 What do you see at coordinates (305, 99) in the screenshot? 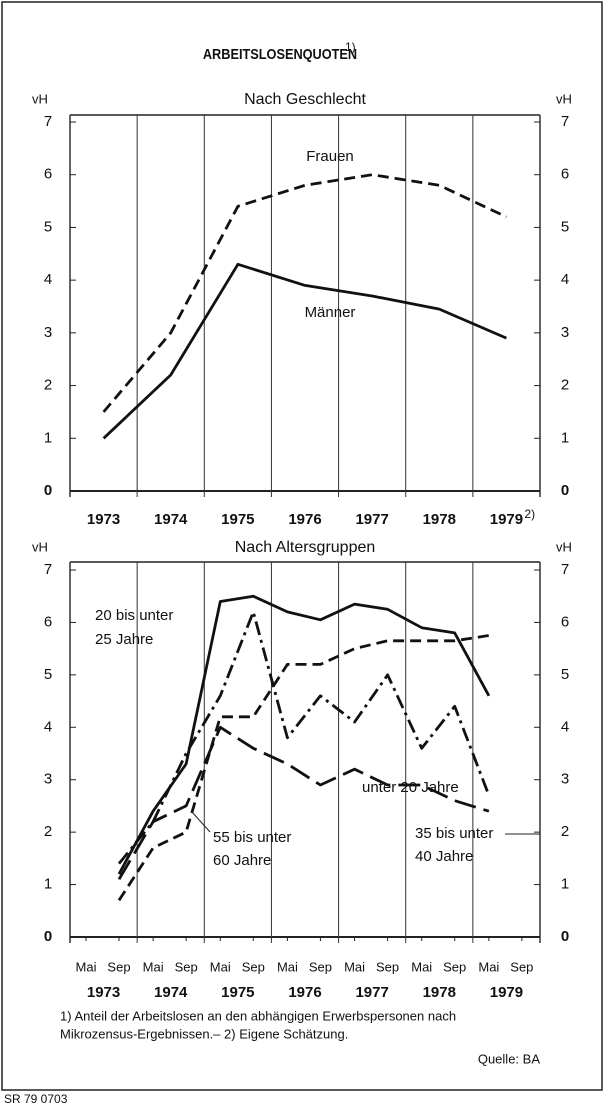
I see `subtitle: Nach Geschlecht` at bounding box center [305, 99].